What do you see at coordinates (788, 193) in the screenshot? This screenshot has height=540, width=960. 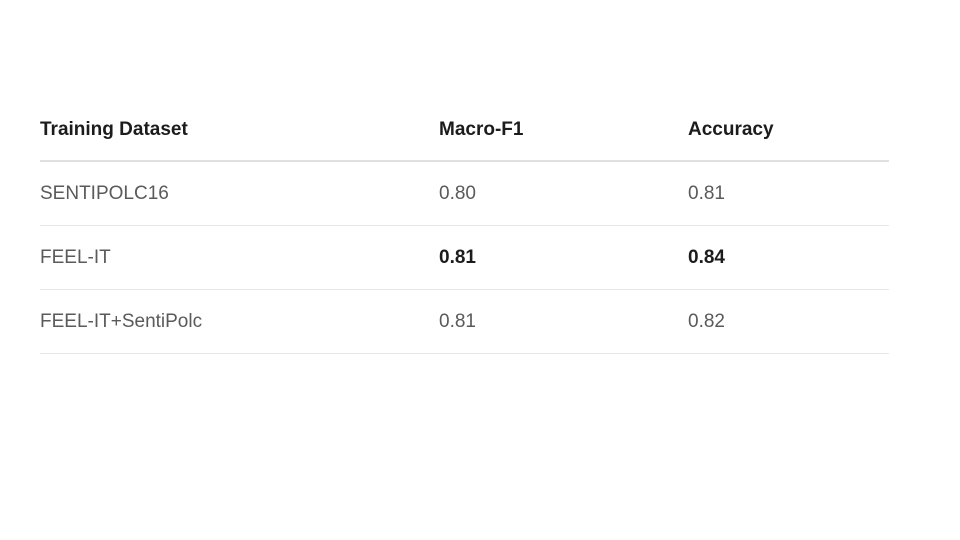 I see `cell-accuracy: 0.81` at bounding box center [788, 193].